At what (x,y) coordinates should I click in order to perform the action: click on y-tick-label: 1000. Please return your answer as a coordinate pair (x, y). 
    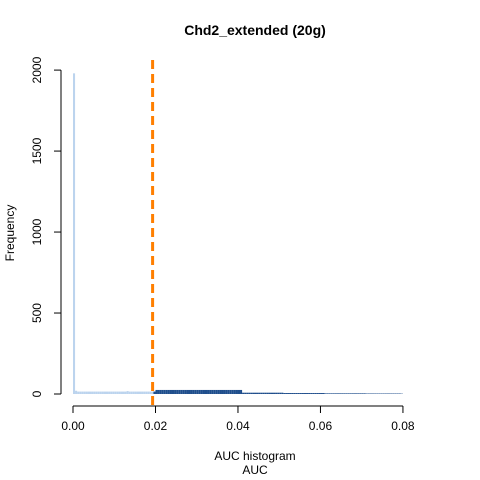
    Looking at the image, I should click on (37, 231).